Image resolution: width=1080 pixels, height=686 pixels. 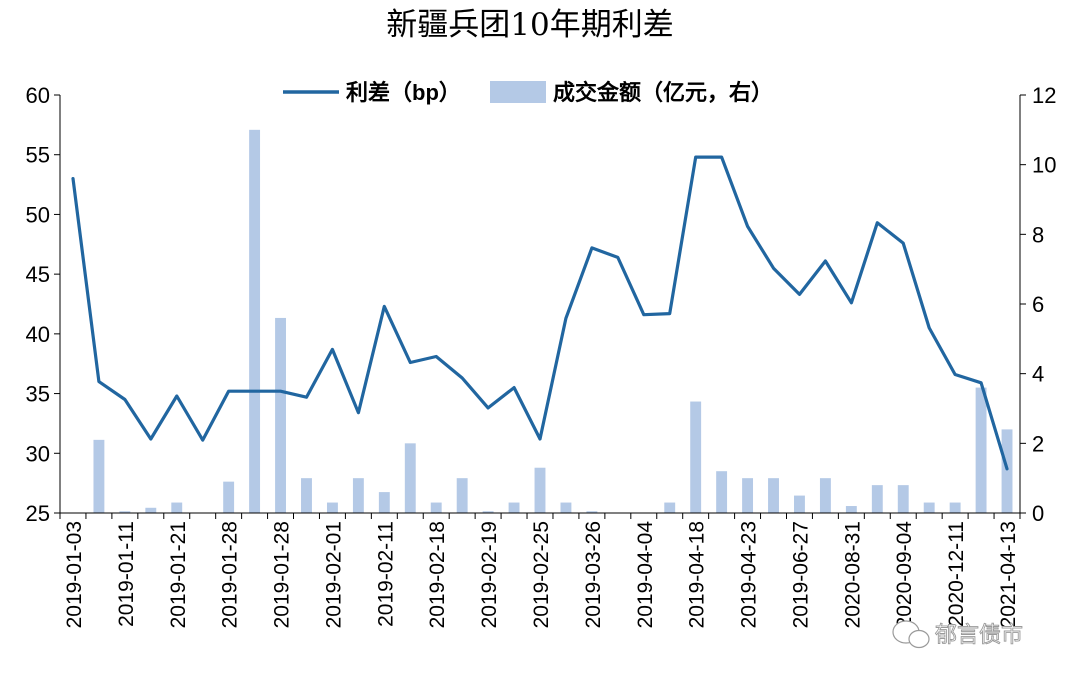 I want to click on x-tick-label: 2019-01-11, so click(x=126, y=574).